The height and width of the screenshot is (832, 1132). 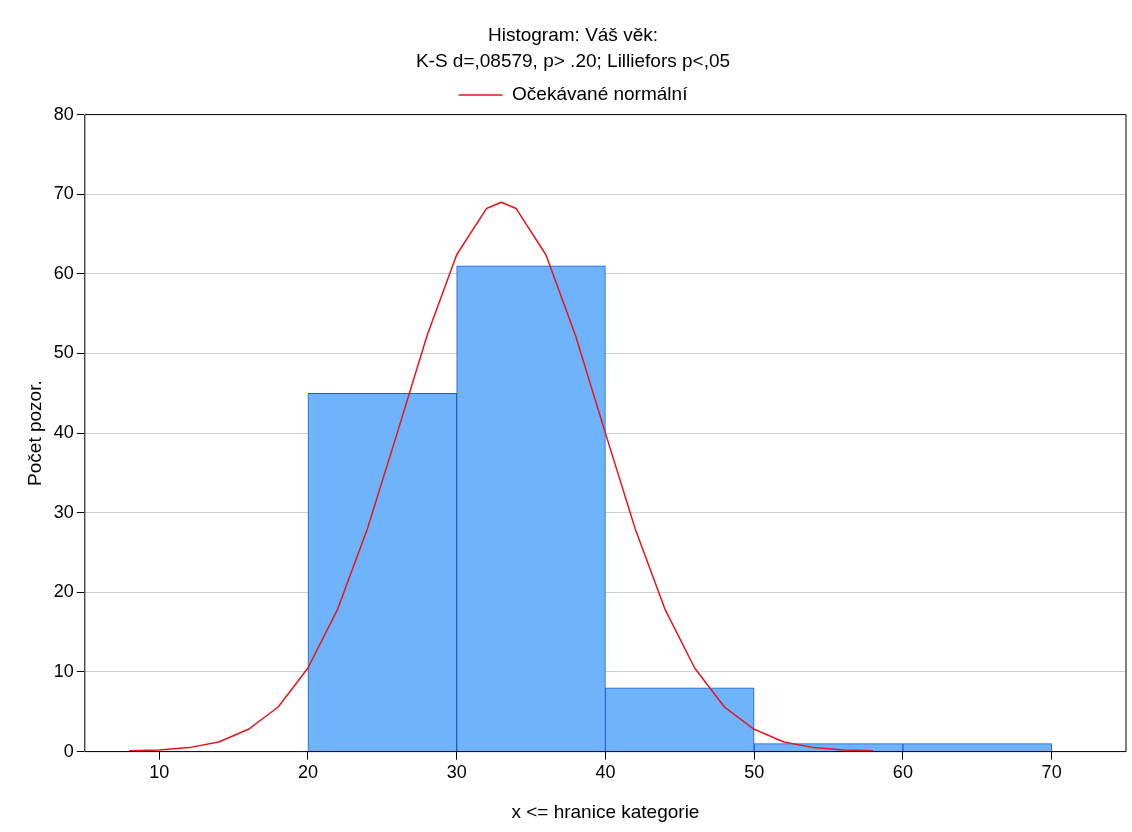 What do you see at coordinates (63, 591) in the screenshot?
I see `y-tick-label: 20` at bounding box center [63, 591].